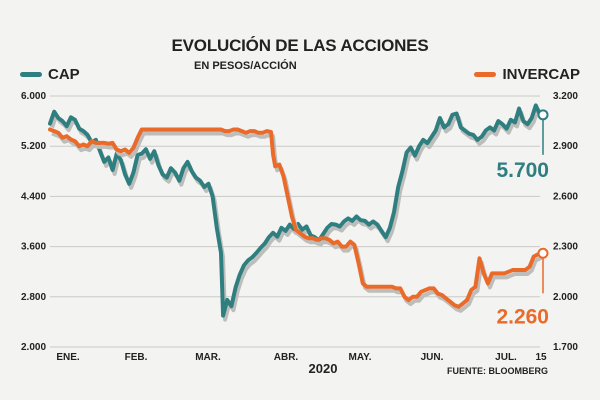 The image size is (600, 400). Describe the element at coordinates (522, 316) in the screenshot. I see `end-value-label-invercap: 2.260` at that location.